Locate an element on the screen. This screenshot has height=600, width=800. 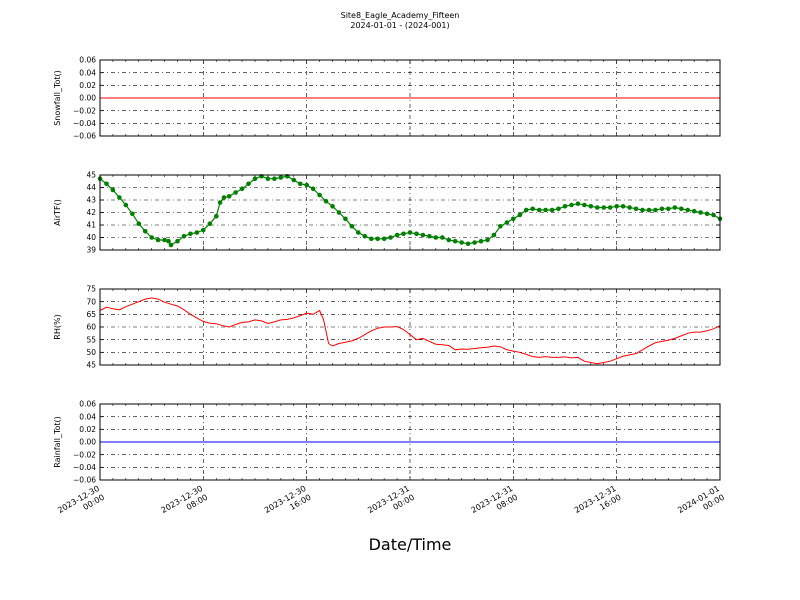
y-axis-label: Snowfall_Tot() is located at coordinates (57, 98).